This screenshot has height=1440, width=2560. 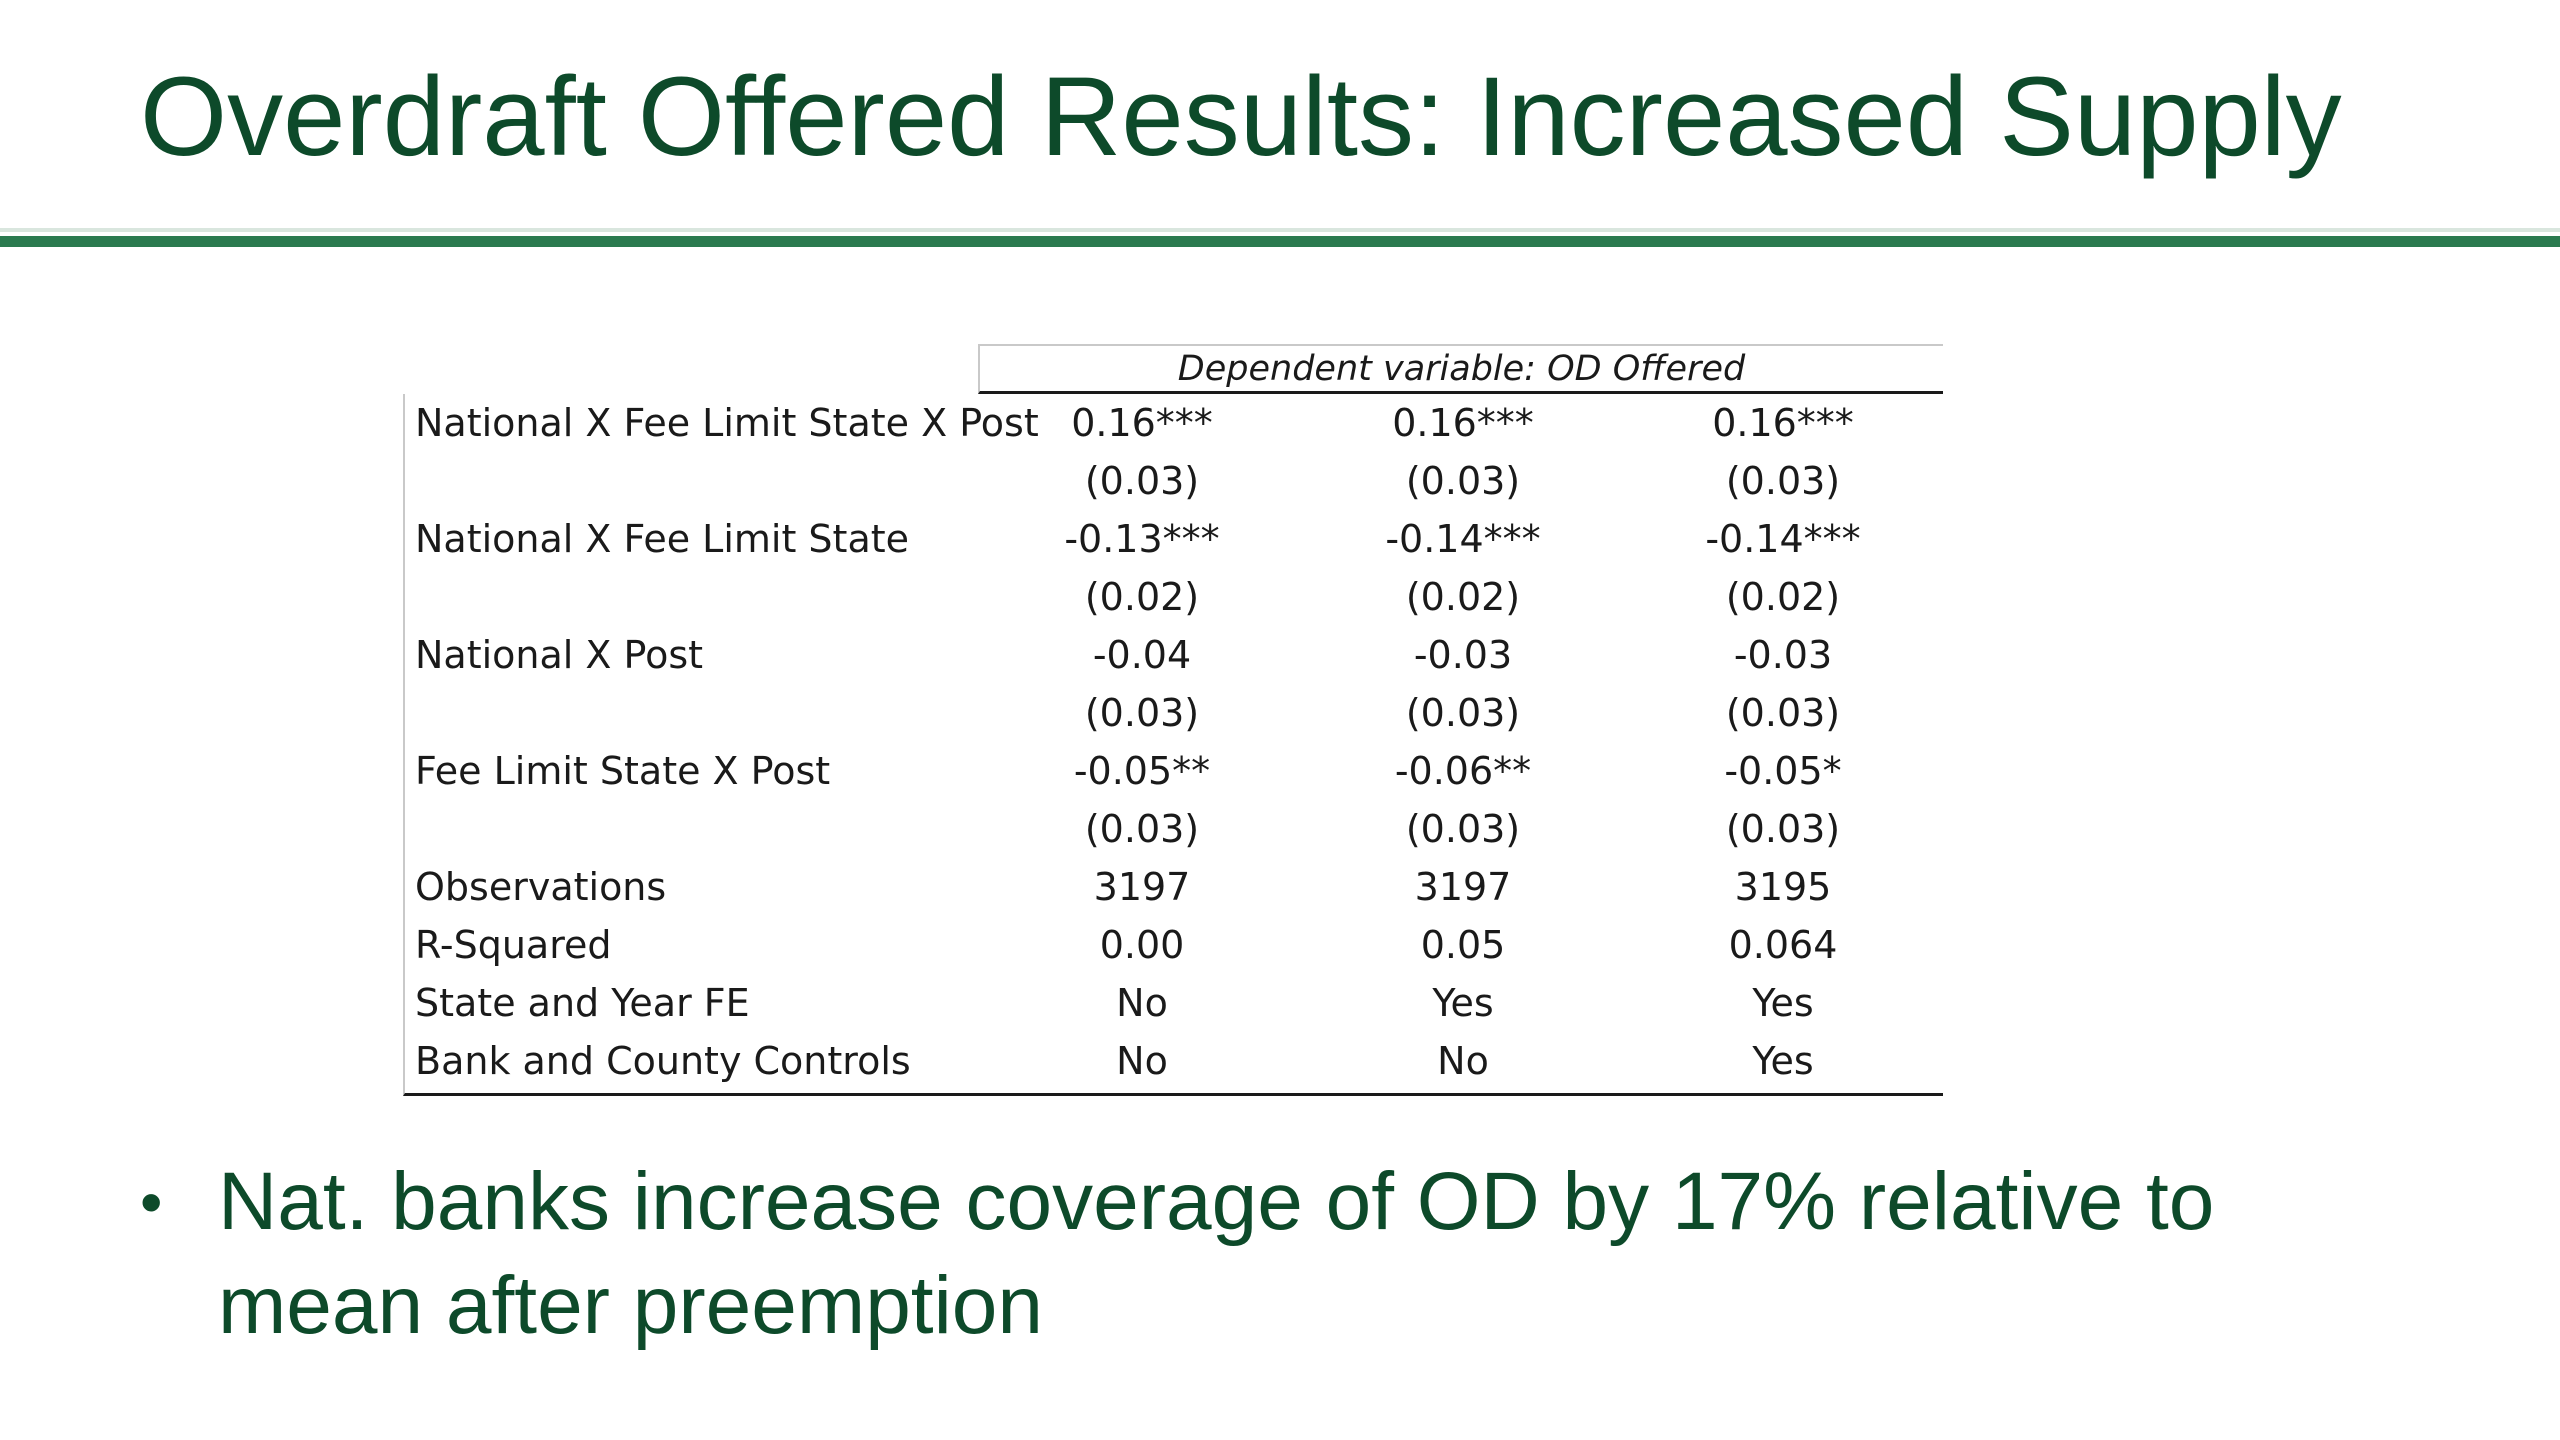 What do you see at coordinates (663, 1061) in the screenshot?
I see `row-label: Bank and County Controls` at bounding box center [663, 1061].